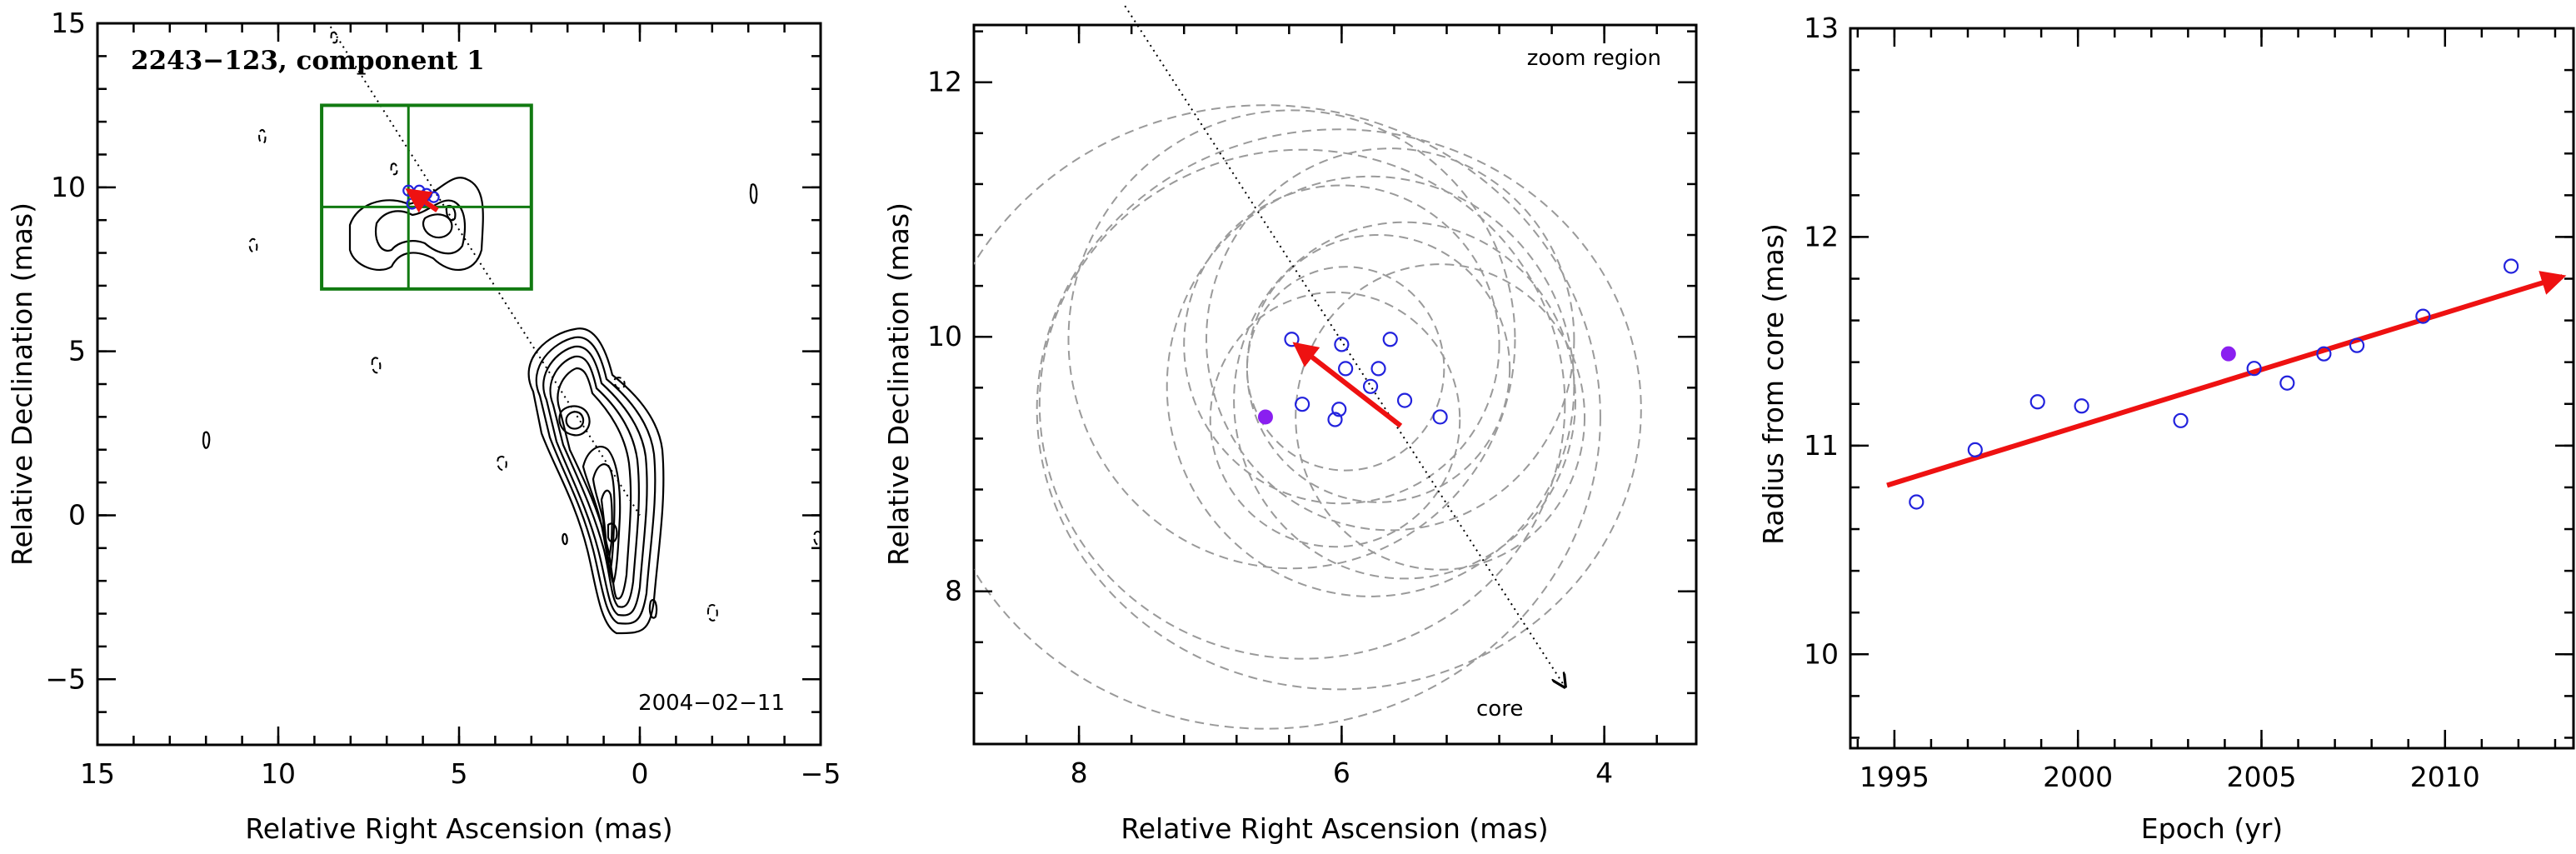 This screenshot has height=854, width=2576. I want to click on panel-3-y-axis-label: Radius from core (mas), so click(1773, 384).